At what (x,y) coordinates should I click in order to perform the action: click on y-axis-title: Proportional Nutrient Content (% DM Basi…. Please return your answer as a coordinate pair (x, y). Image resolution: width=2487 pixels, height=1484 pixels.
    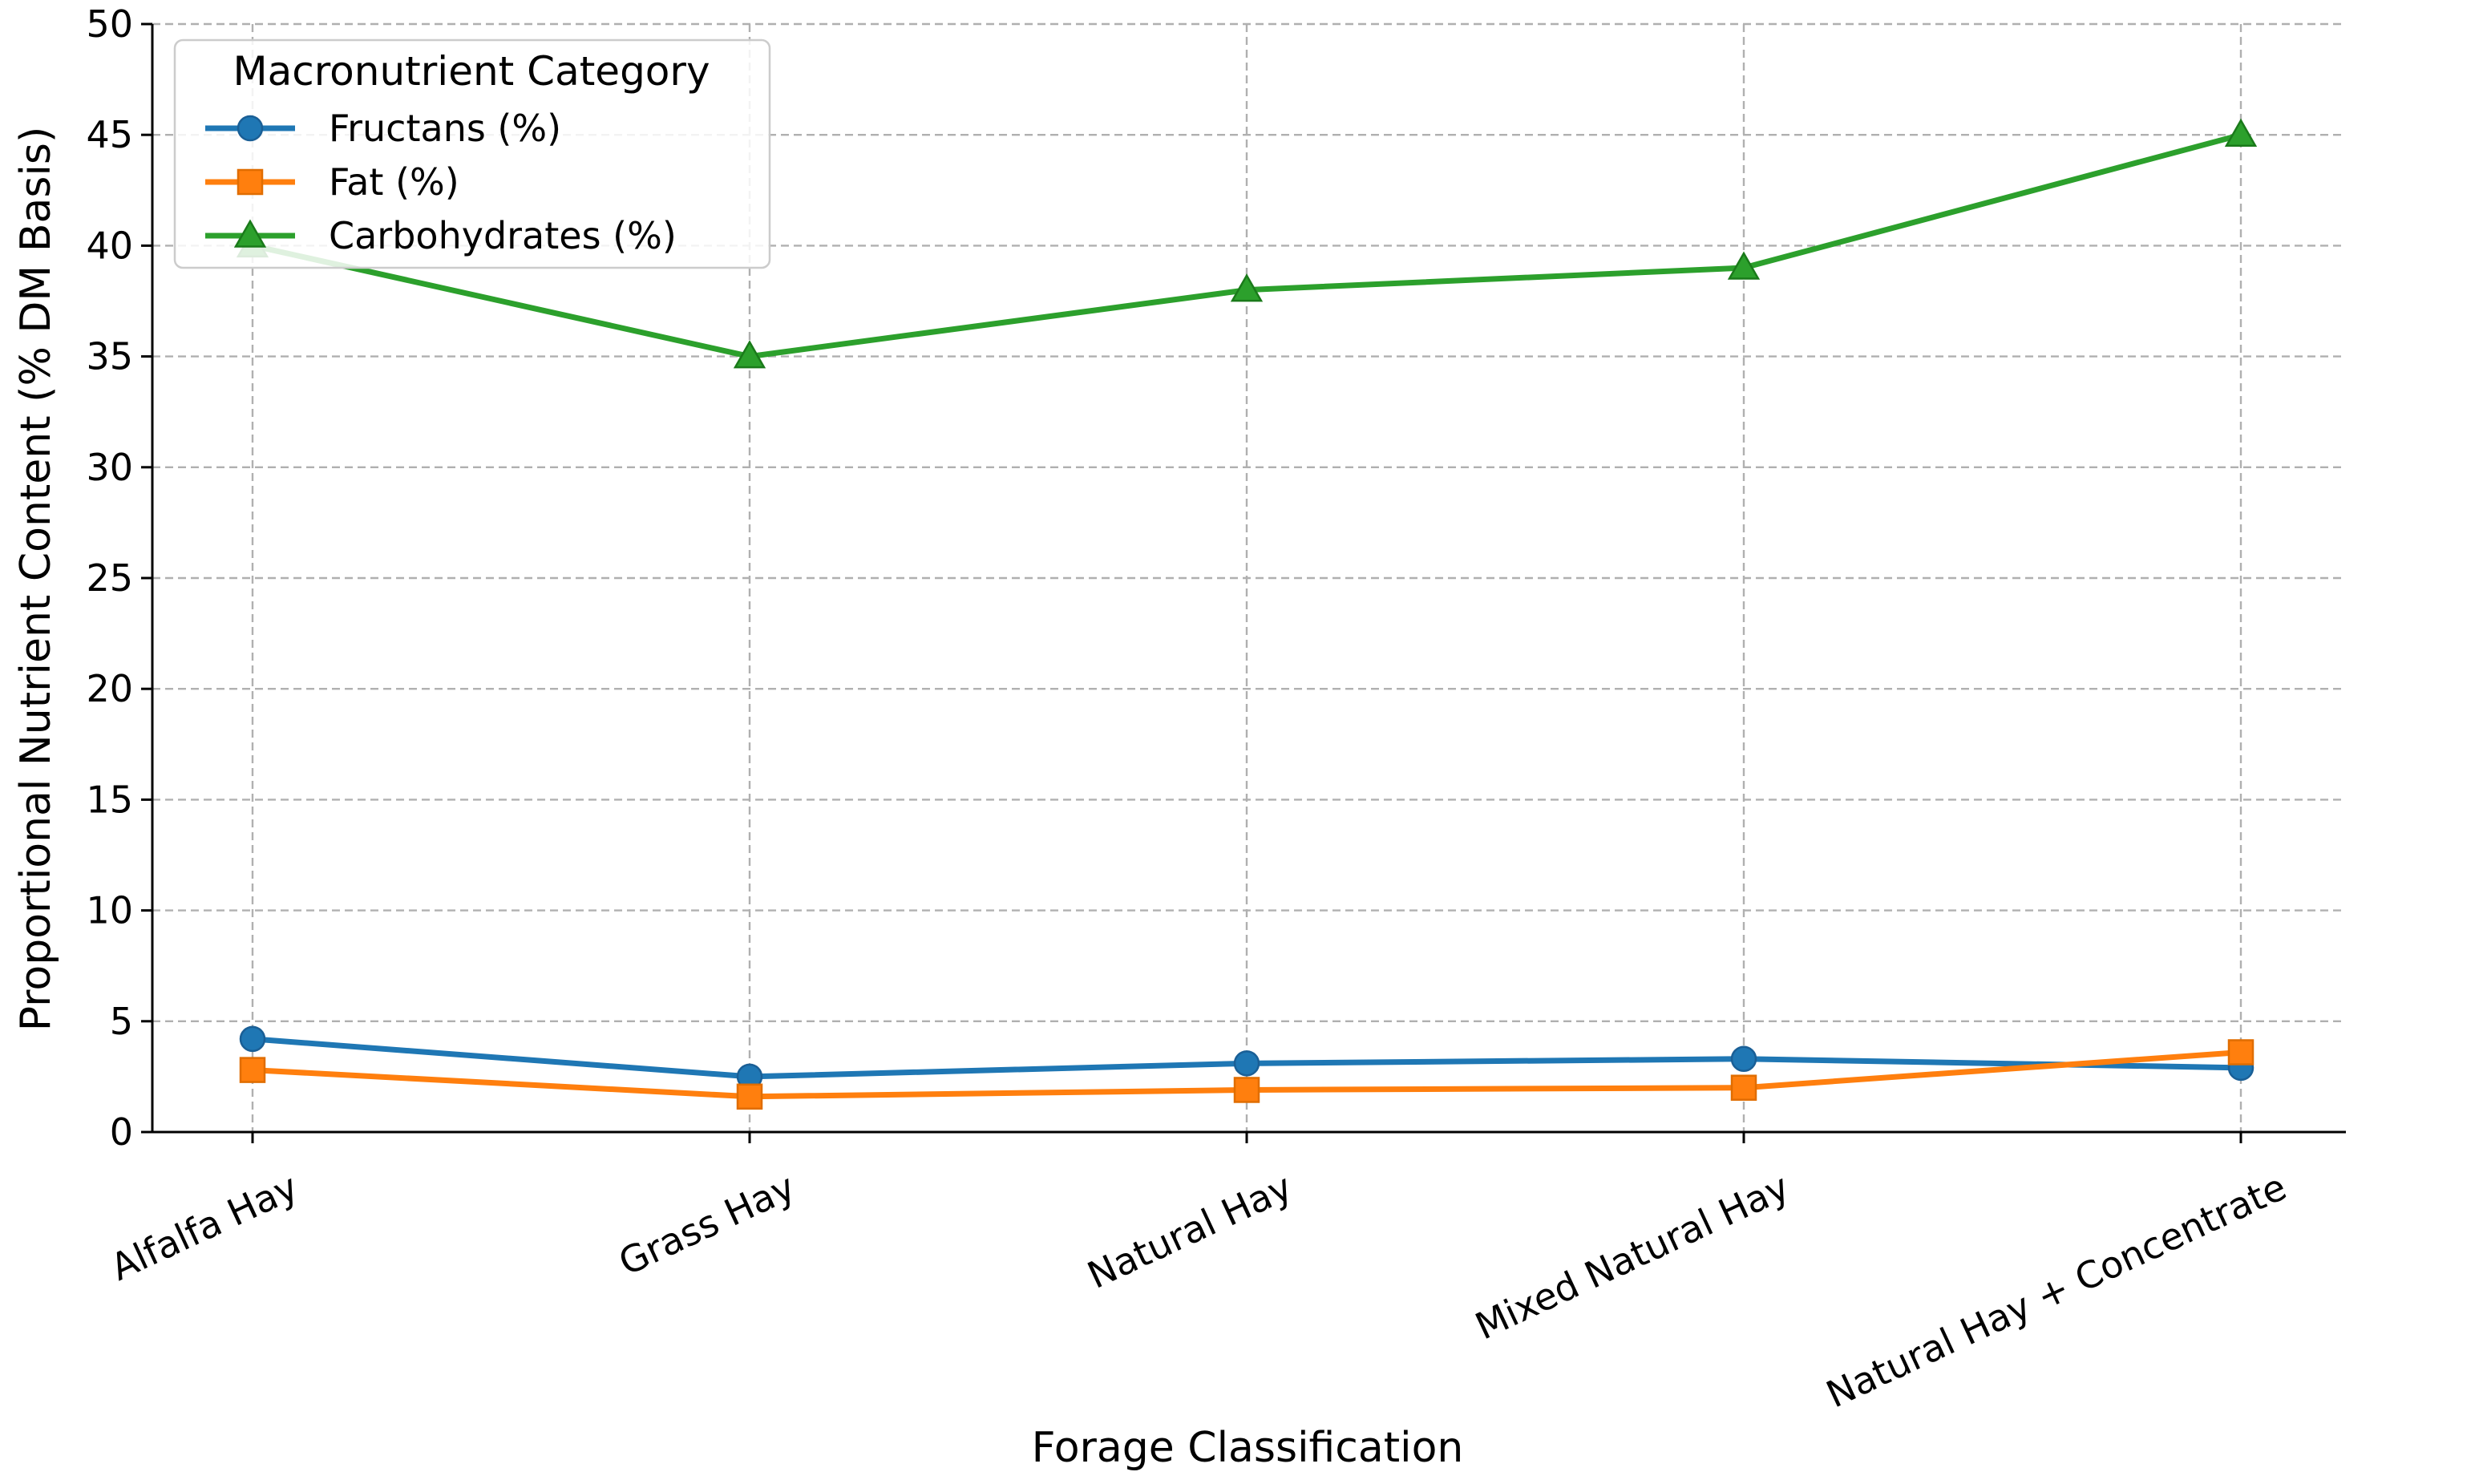
    Looking at the image, I should click on (36, 580).